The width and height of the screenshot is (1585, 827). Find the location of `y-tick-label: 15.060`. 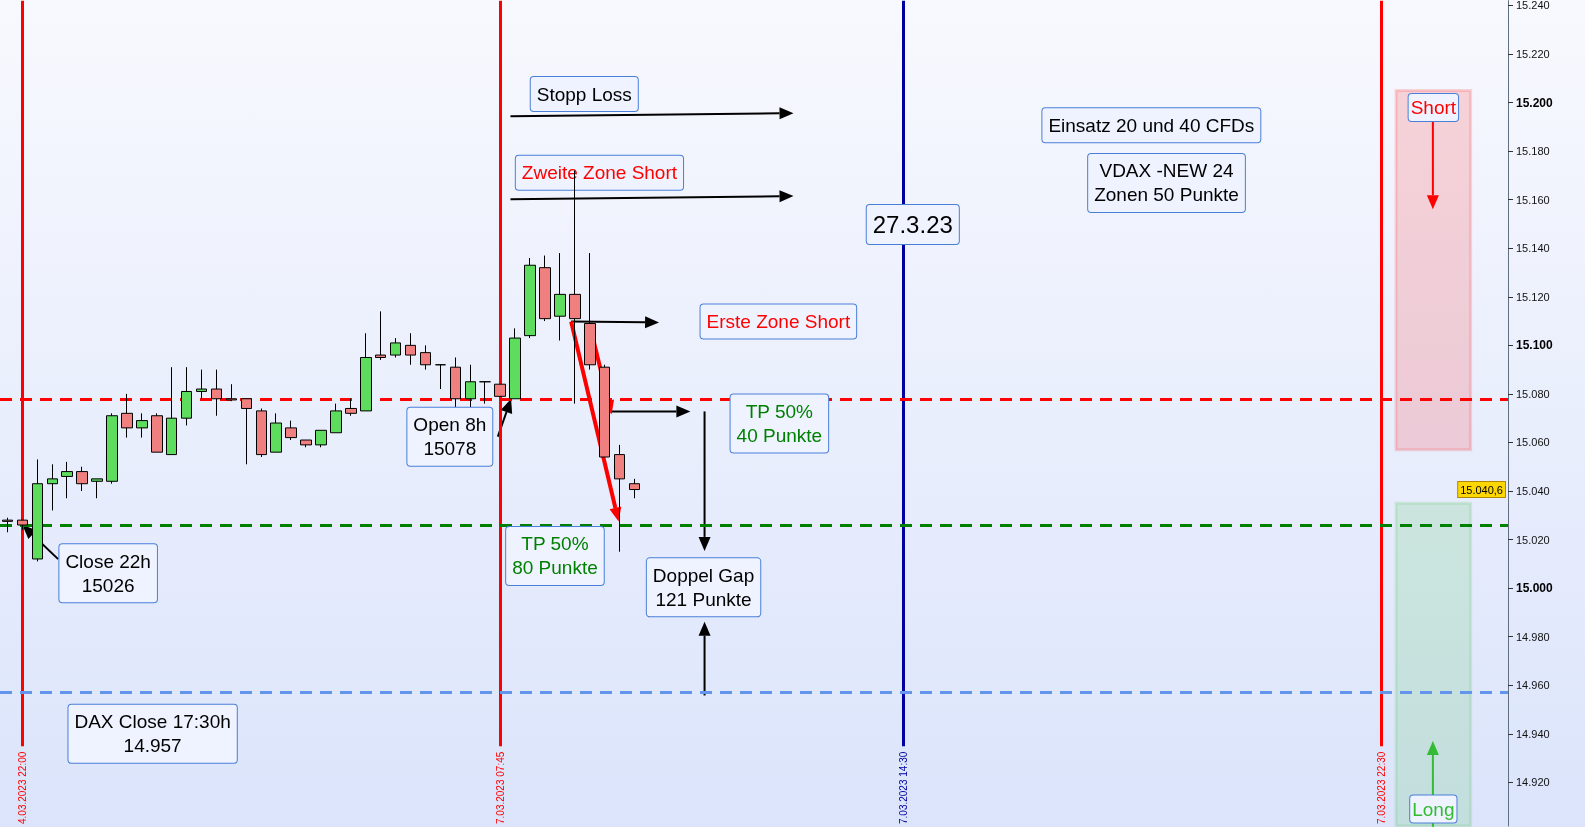

y-tick-label: 15.060 is located at coordinates (1533, 442).